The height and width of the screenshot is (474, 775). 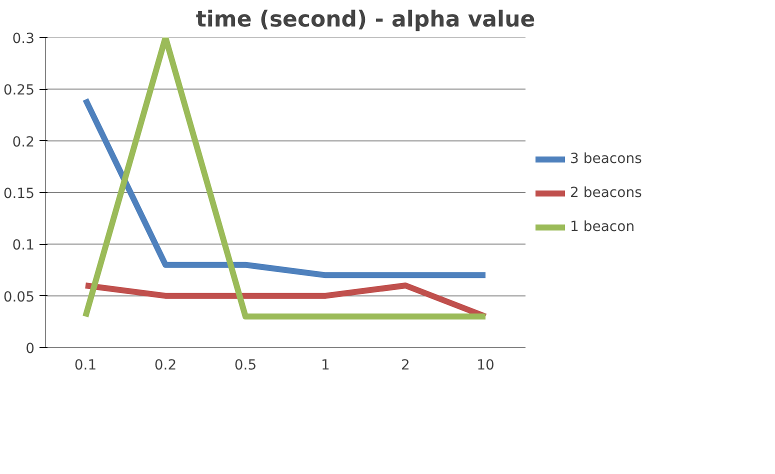 What do you see at coordinates (30, 349) in the screenshot?
I see `y-tick-label: 0` at bounding box center [30, 349].